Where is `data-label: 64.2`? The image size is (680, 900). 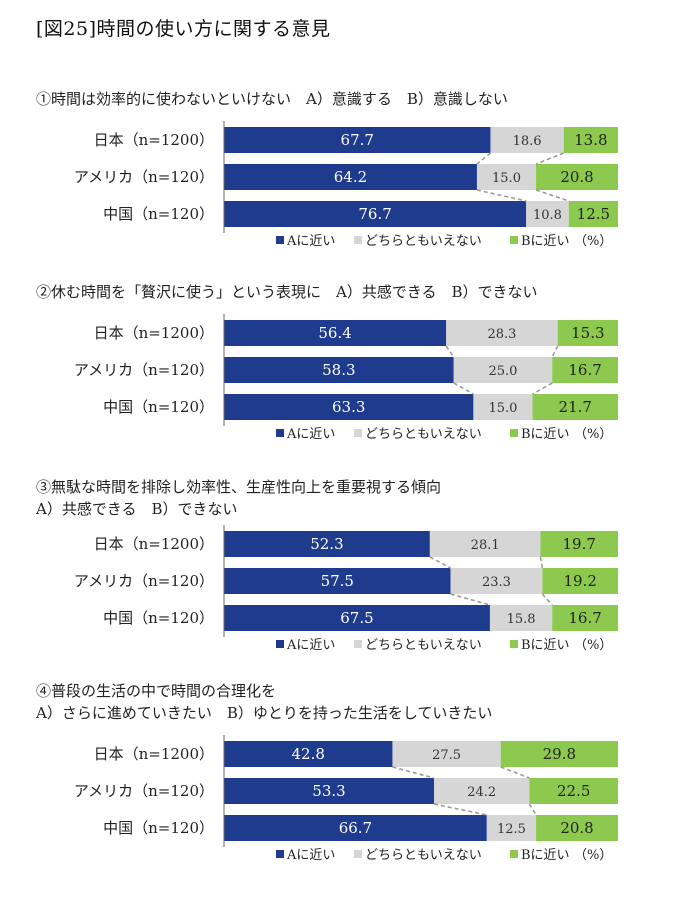 data-label: 64.2 is located at coordinates (350, 177).